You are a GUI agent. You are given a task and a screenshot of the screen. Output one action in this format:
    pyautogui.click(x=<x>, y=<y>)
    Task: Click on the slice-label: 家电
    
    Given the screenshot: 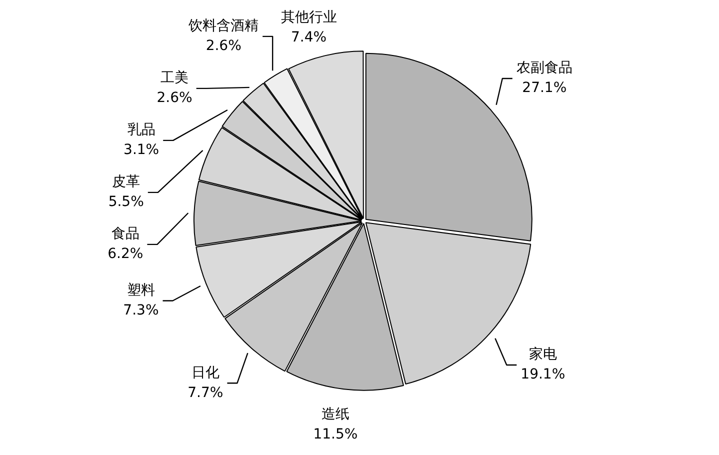 What is the action you would take?
    pyautogui.click(x=542, y=354)
    